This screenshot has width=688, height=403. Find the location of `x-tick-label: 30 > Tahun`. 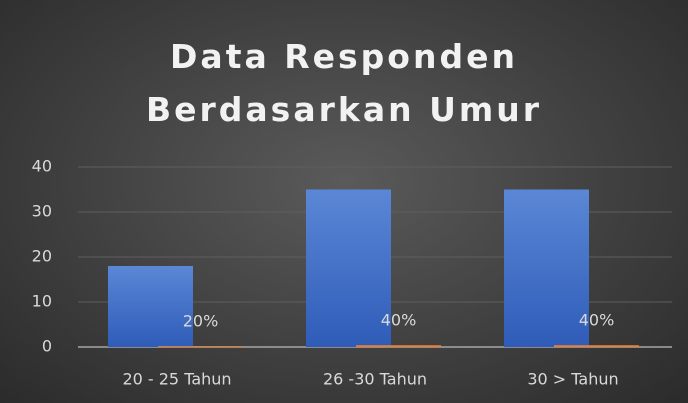

x-tick-label: 30 > Tahun is located at coordinates (572, 379).